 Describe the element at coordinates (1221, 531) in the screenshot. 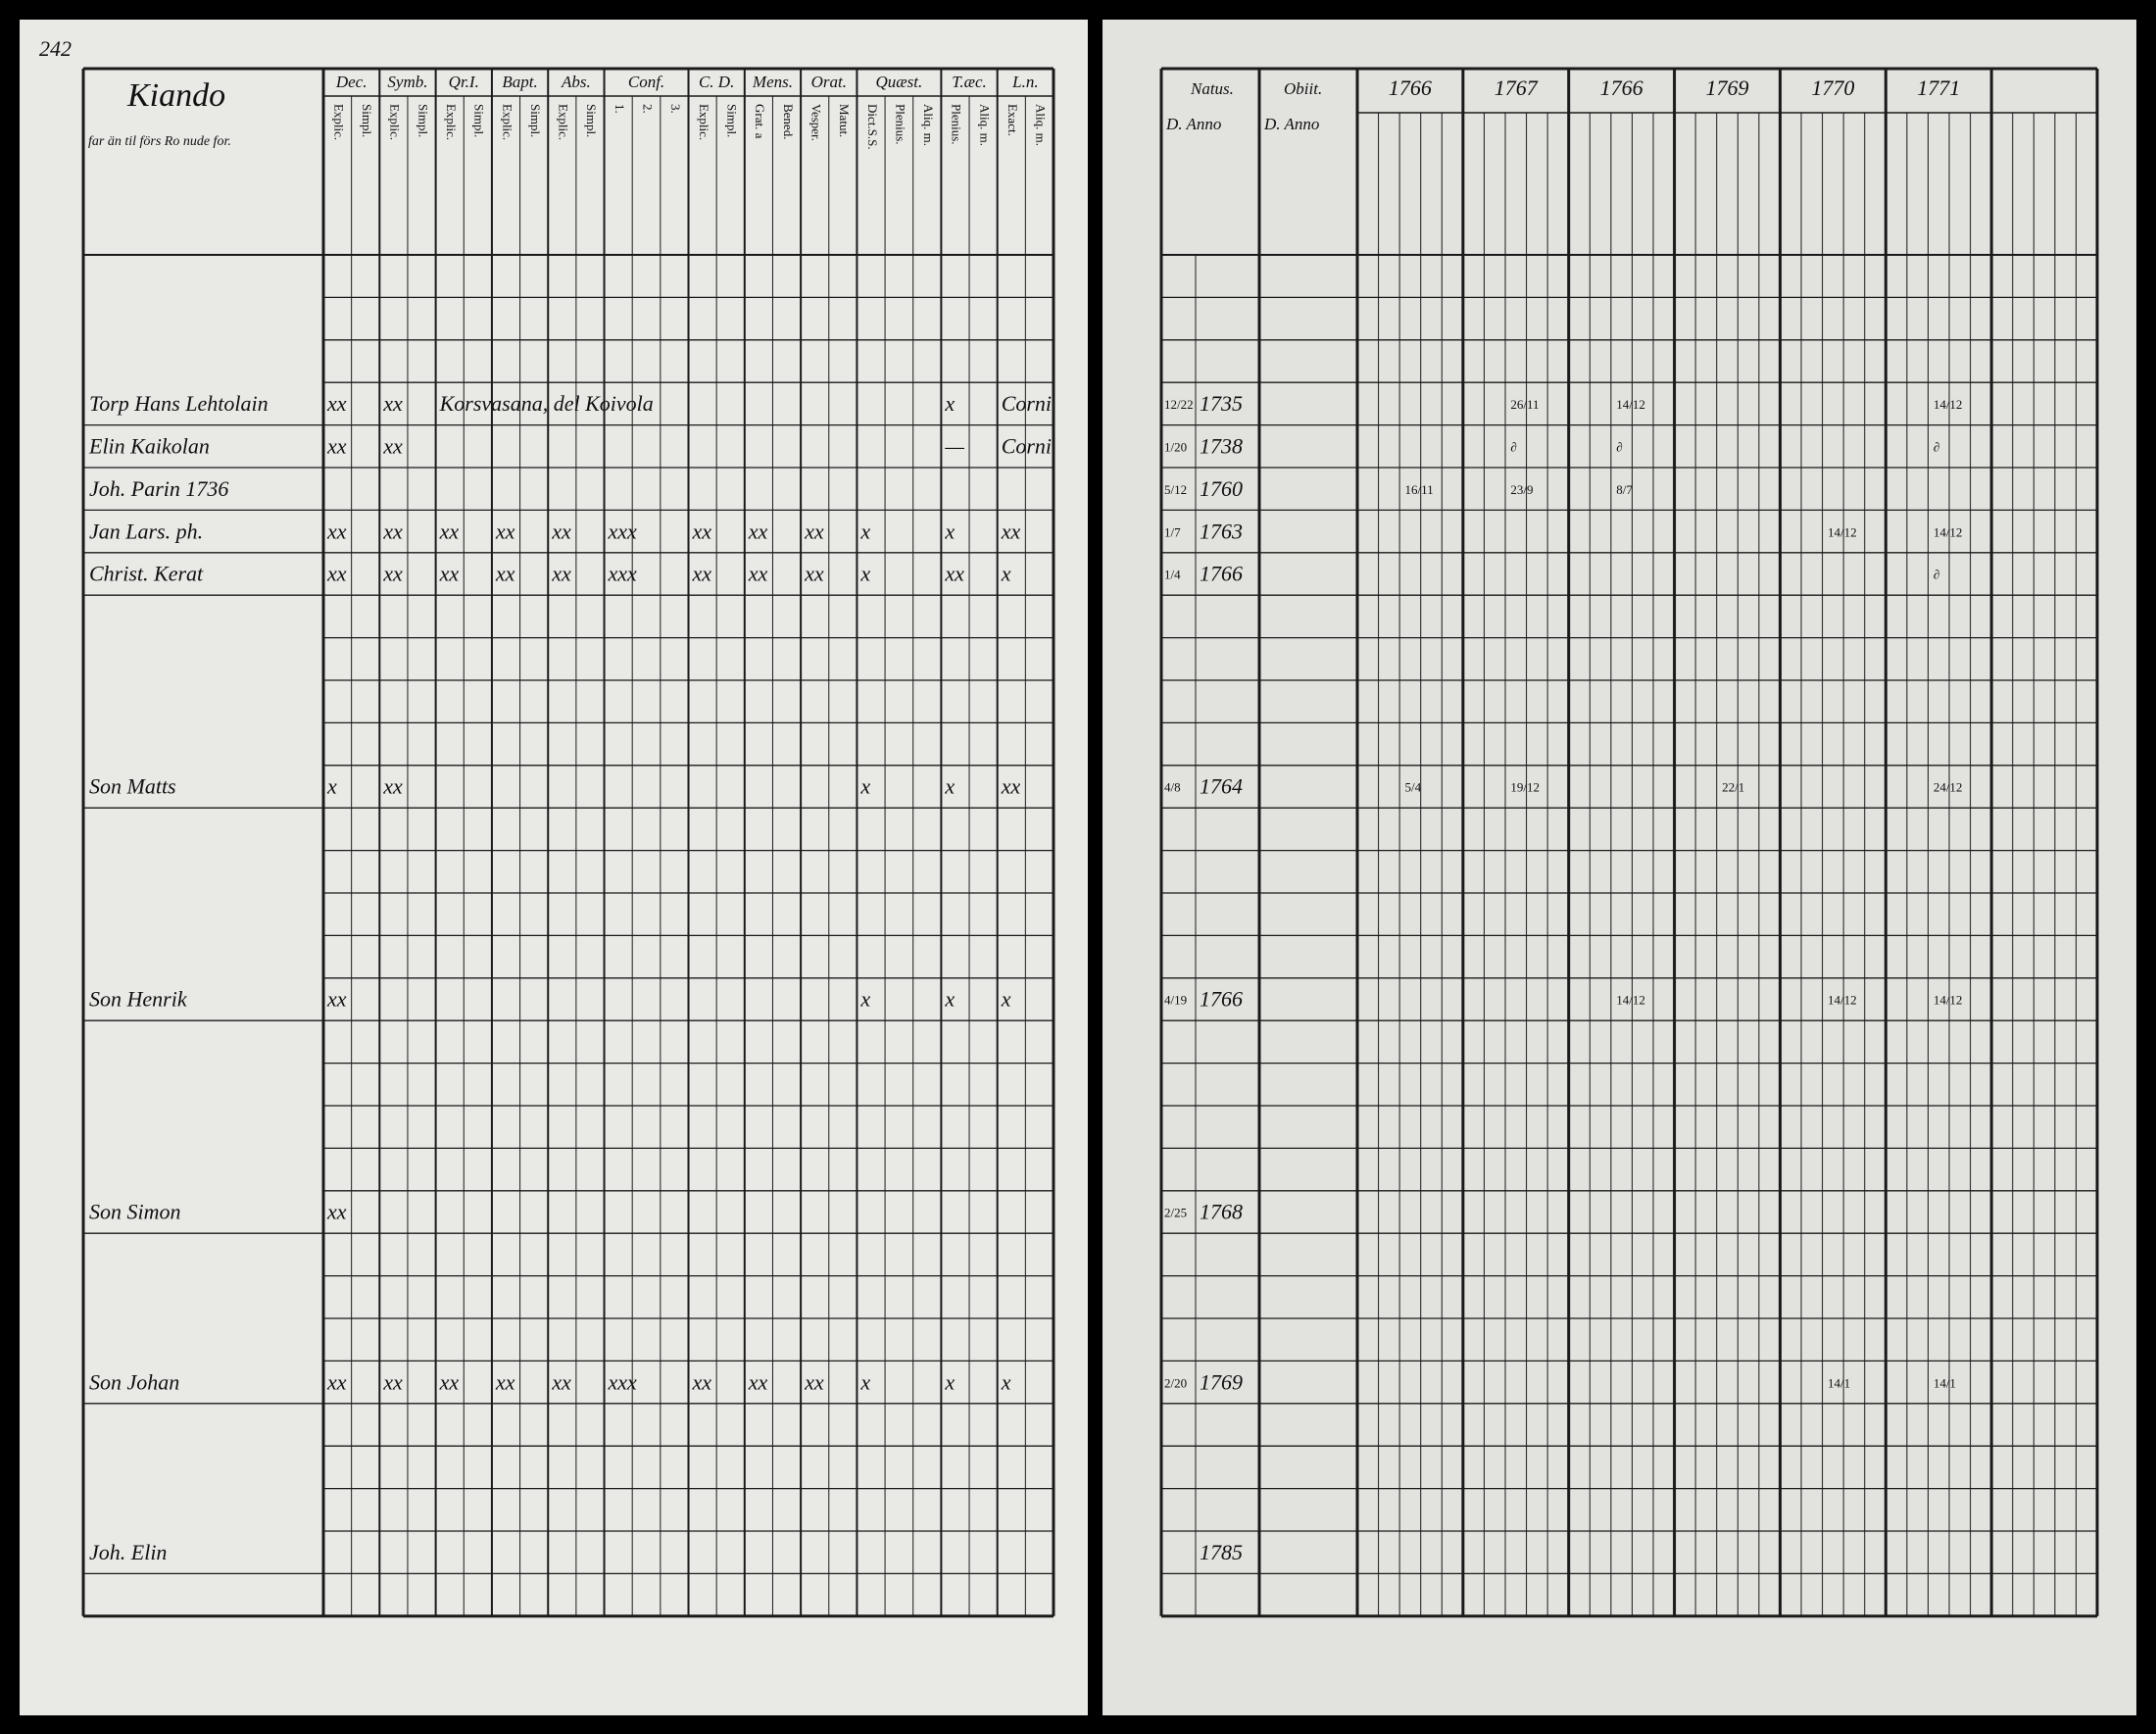

I see `birth-year: 1763` at that location.